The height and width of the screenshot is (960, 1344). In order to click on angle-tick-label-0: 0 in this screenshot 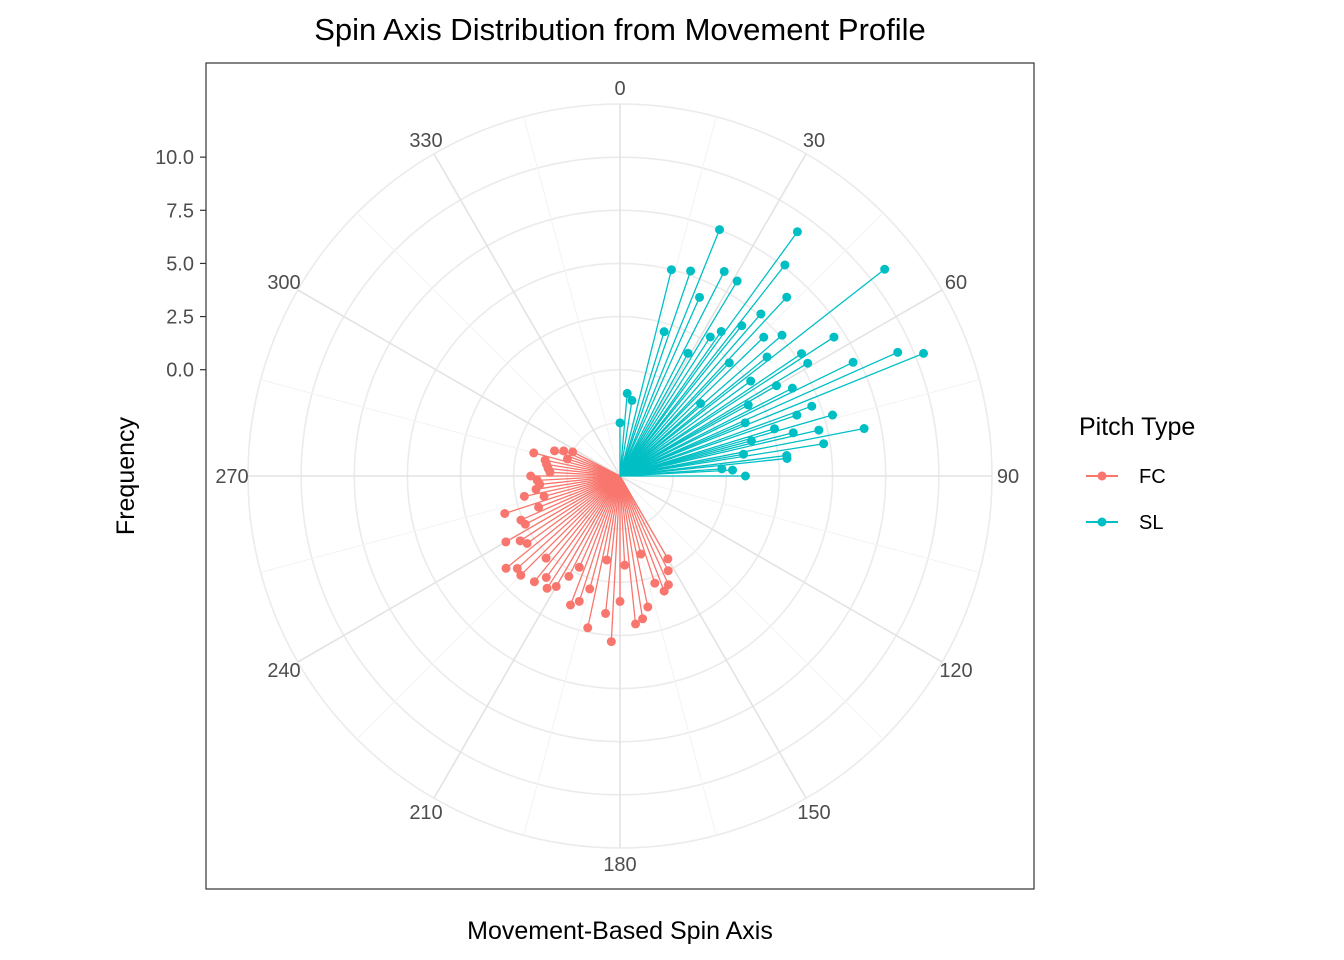, I will do `click(619, 89)`.